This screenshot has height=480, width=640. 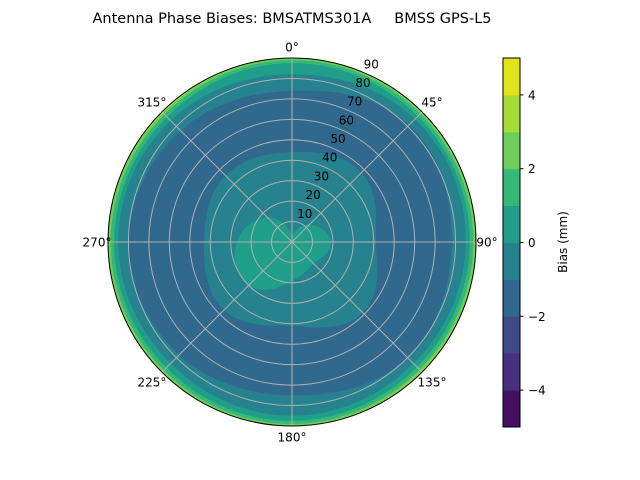 What do you see at coordinates (304, 214) in the screenshot?
I see `radial-tick-label: 10` at bounding box center [304, 214].